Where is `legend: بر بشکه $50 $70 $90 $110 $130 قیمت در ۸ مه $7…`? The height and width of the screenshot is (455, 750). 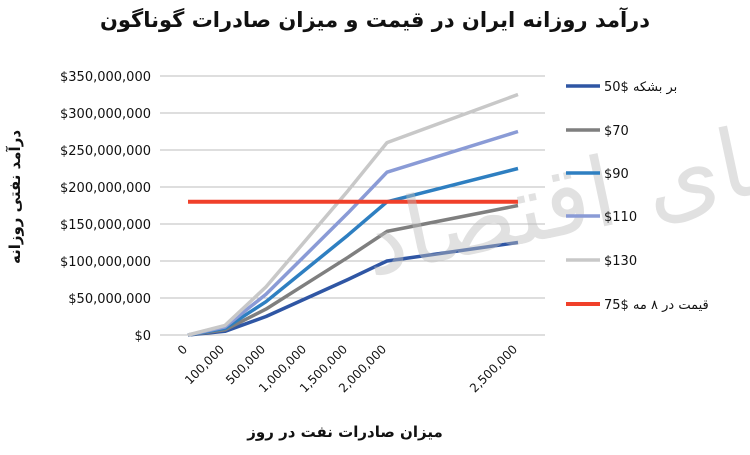 legend: بر بشکه $50 $70 $90 $110 $130 قیمت در ۸ مه $7… is located at coordinates (637, 196).